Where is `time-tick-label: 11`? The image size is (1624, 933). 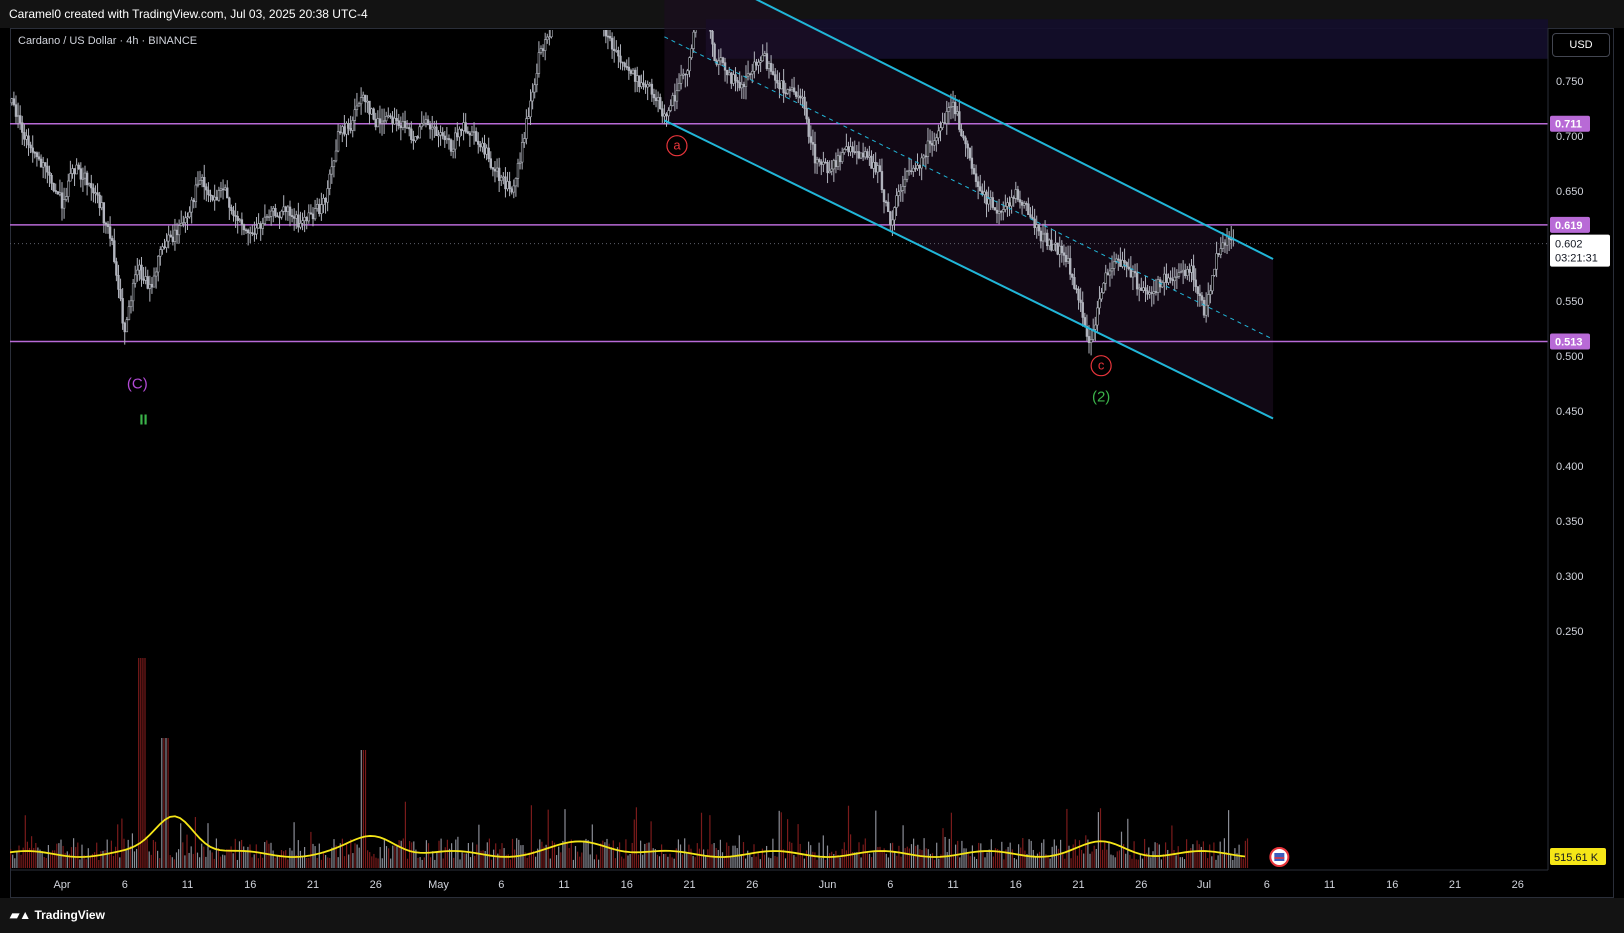 time-tick-label: 11 is located at coordinates (563, 885).